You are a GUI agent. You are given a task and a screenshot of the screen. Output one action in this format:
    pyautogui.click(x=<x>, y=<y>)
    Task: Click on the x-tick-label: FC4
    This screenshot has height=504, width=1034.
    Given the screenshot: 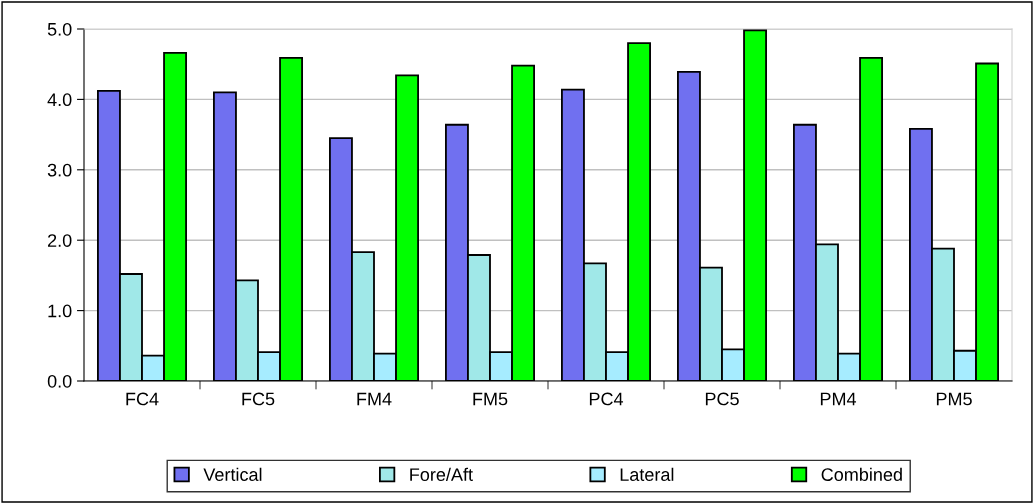 What is the action you would take?
    pyautogui.click(x=142, y=399)
    